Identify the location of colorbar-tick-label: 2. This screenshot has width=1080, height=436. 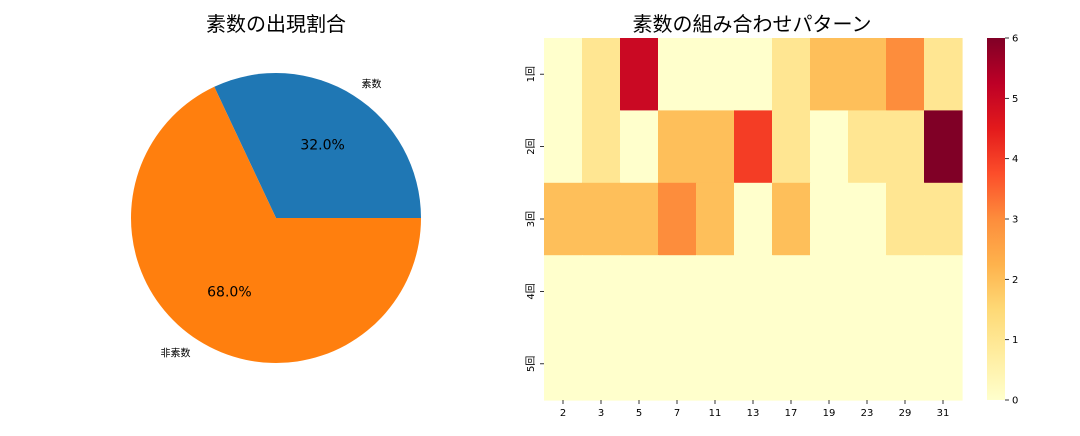
(1015, 280).